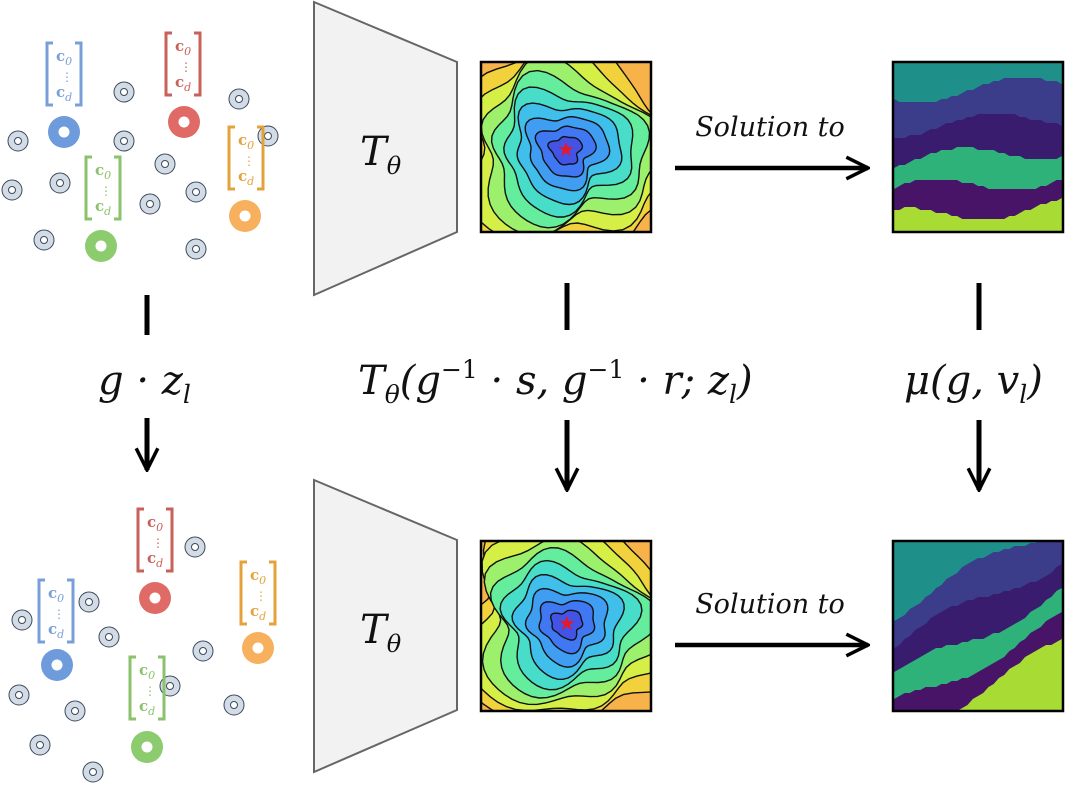 The image size is (1065, 785). I want to click on encoder-label-bottom: Tθ, so click(381, 632).